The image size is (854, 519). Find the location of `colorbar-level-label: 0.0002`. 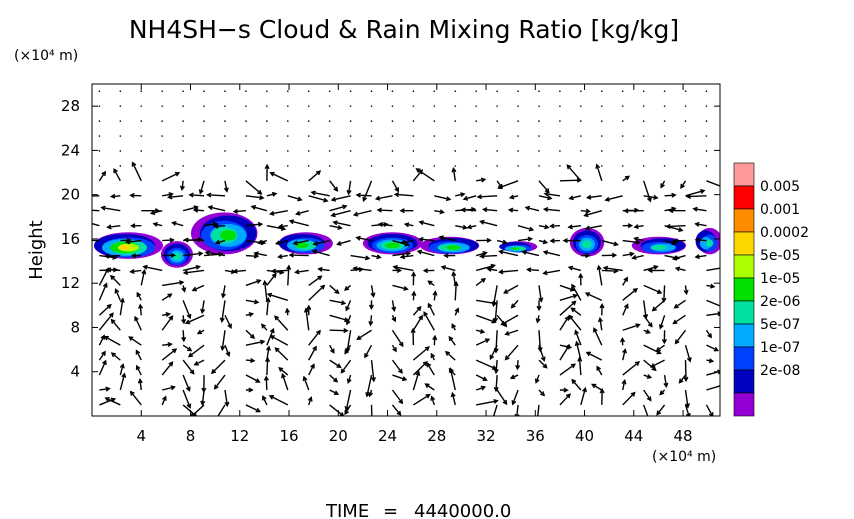

colorbar-level-label: 0.0002 is located at coordinates (784, 233).